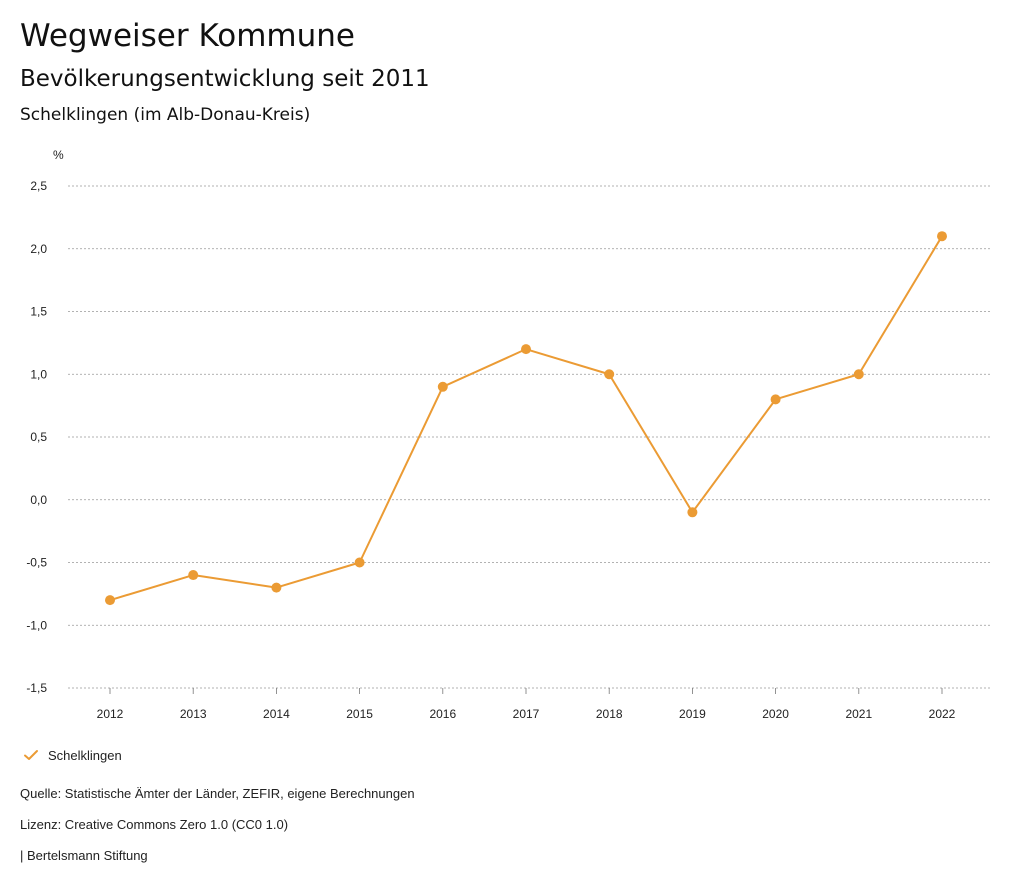 This screenshot has width=1024, height=888. Describe the element at coordinates (38, 500) in the screenshot. I see `y-tick-label: 0,0` at that location.